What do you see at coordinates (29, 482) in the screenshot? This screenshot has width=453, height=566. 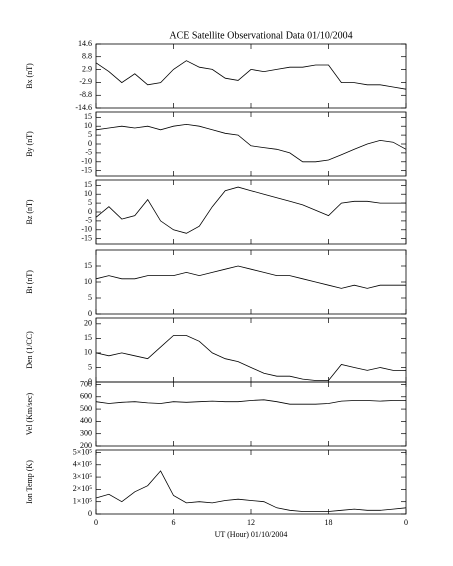 I see `y-axis-label: Ion Temp (K)` at bounding box center [29, 482].